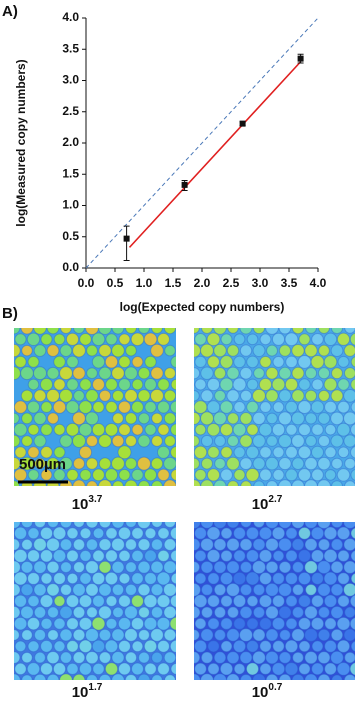 The width and height of the screenshot is (355, 702). What do you see at coordinates (42, 464) in the screenshot?
I see `scale-bar-label: 500µm` at bounding box center [42, 464].